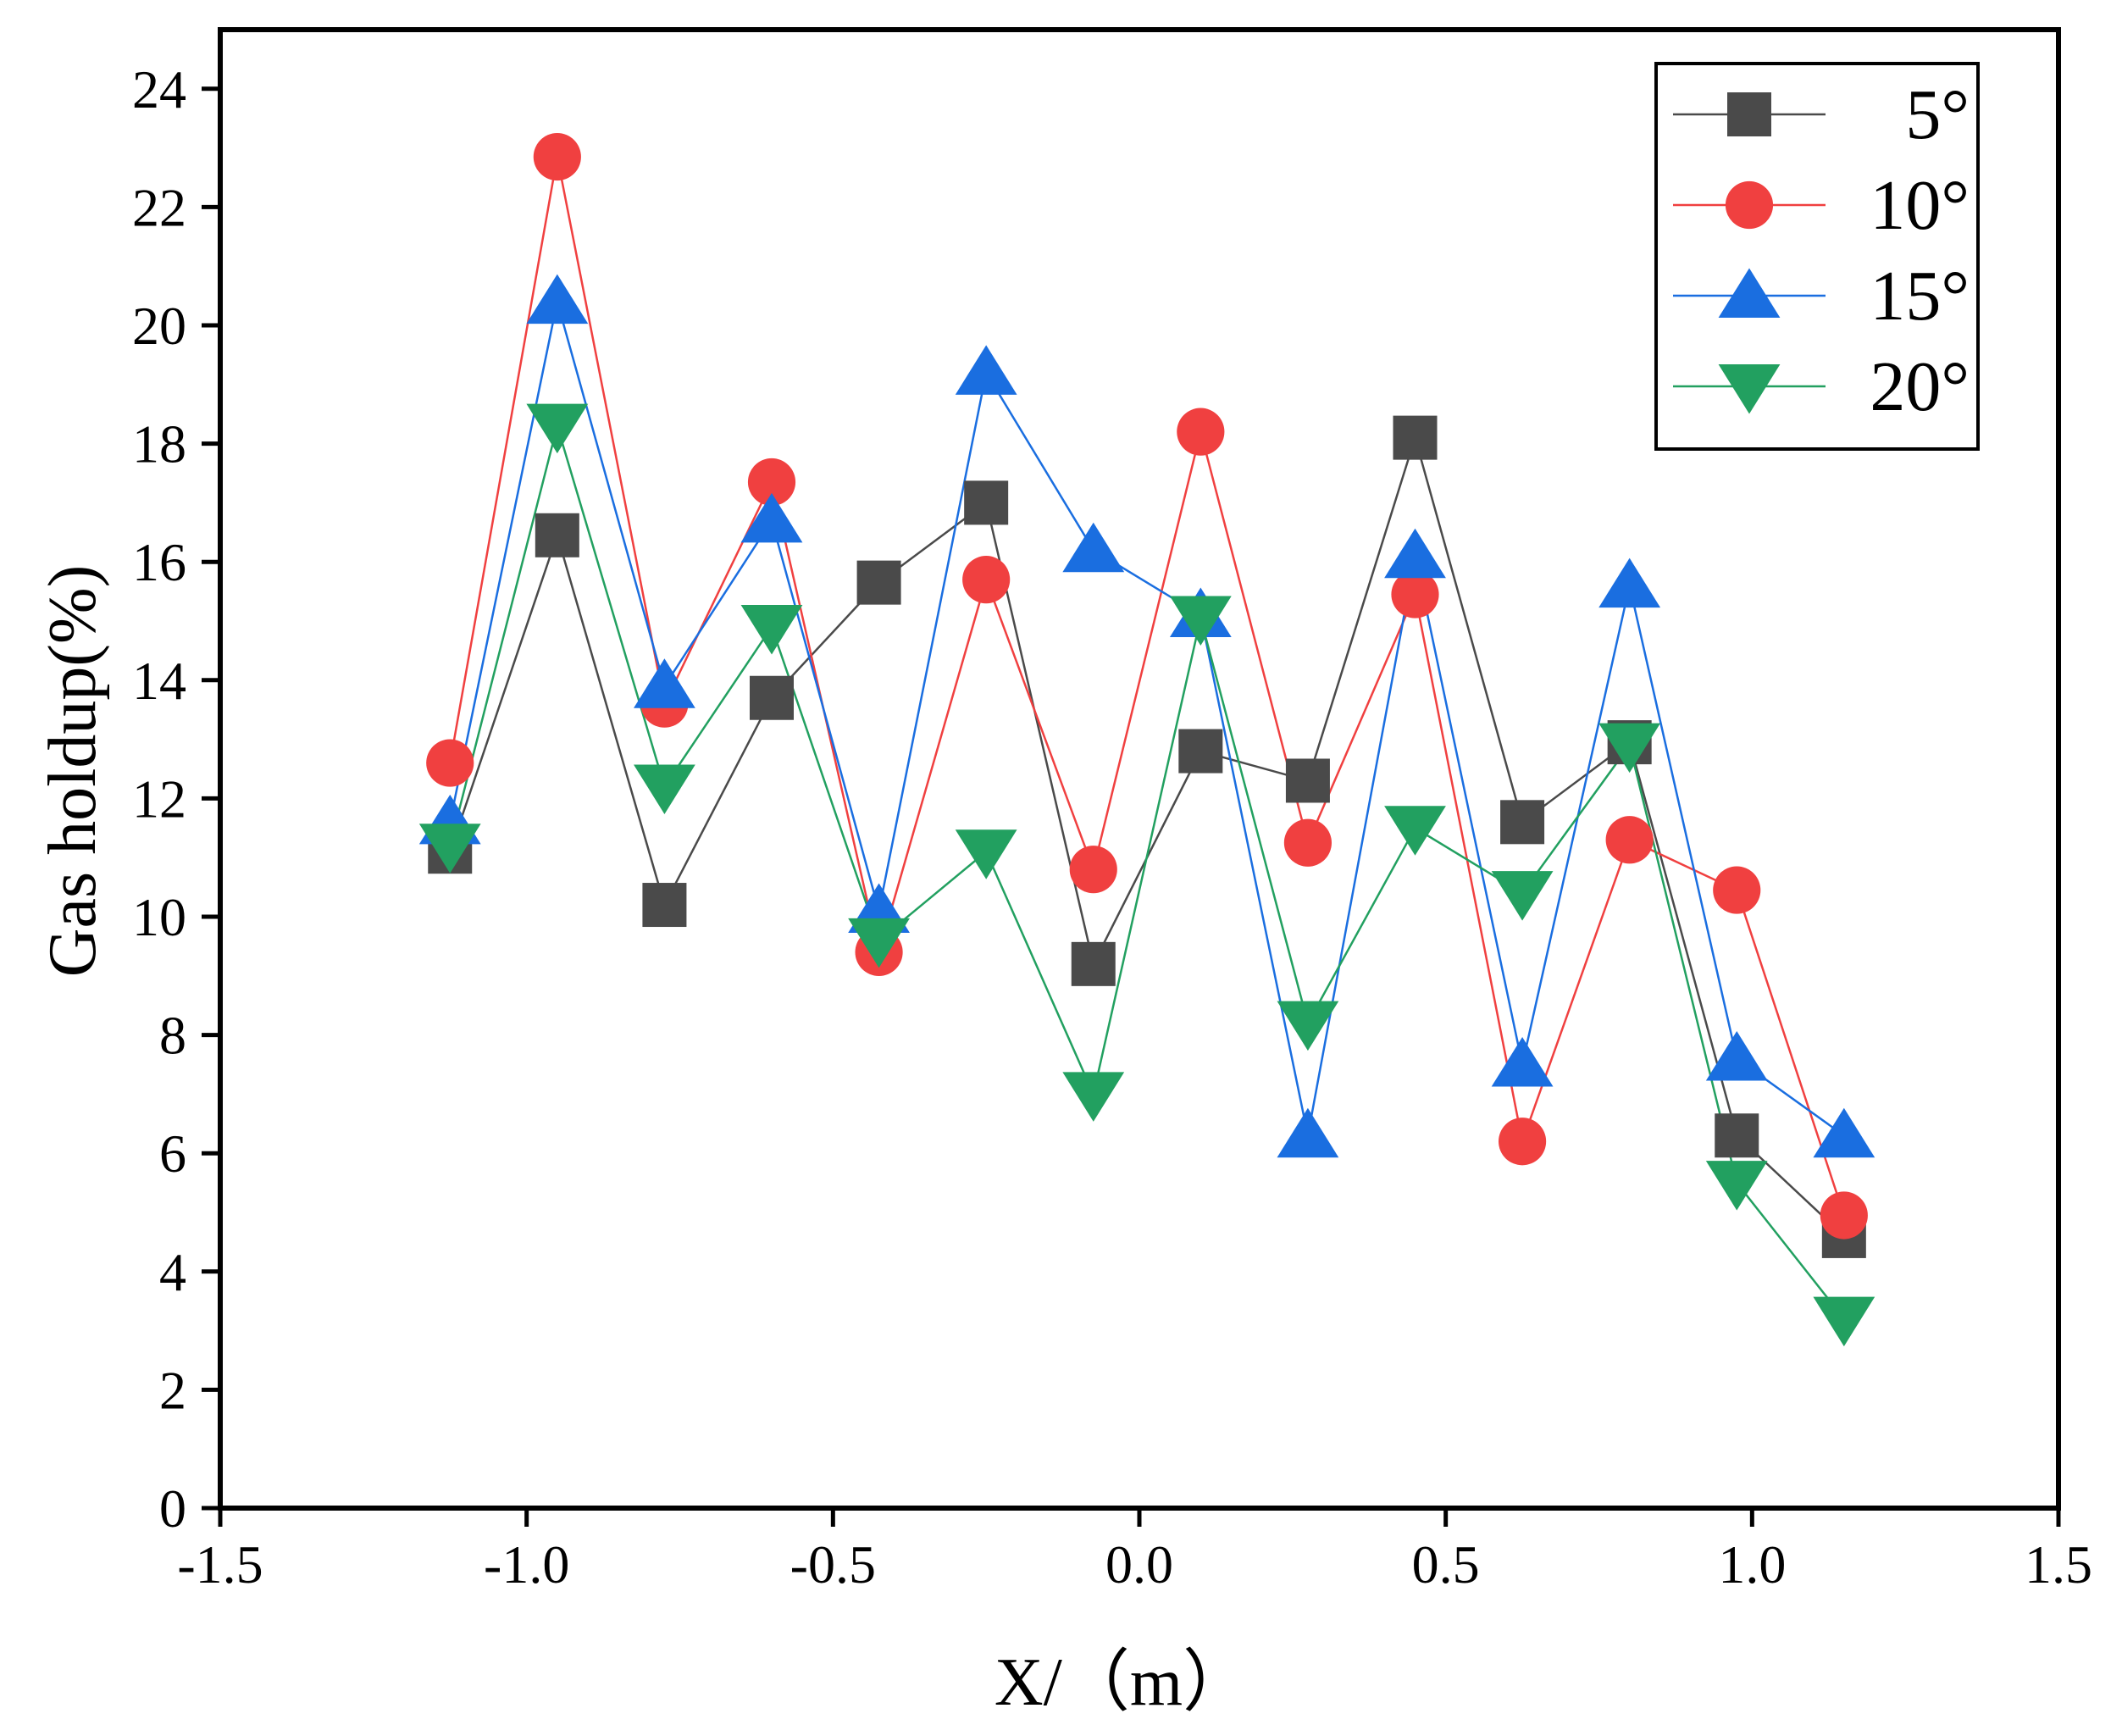  What do you see at coordinates (1122, 1682) in the screenshot?
I see `x-axis-title: X/（m）` at bounding box center [1122, 1682].